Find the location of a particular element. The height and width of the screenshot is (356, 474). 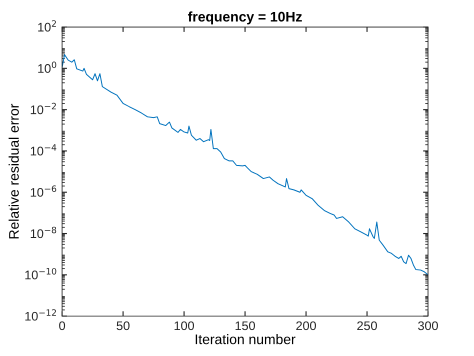

x-tick-label: 300 is located at coordinates (428, 325).